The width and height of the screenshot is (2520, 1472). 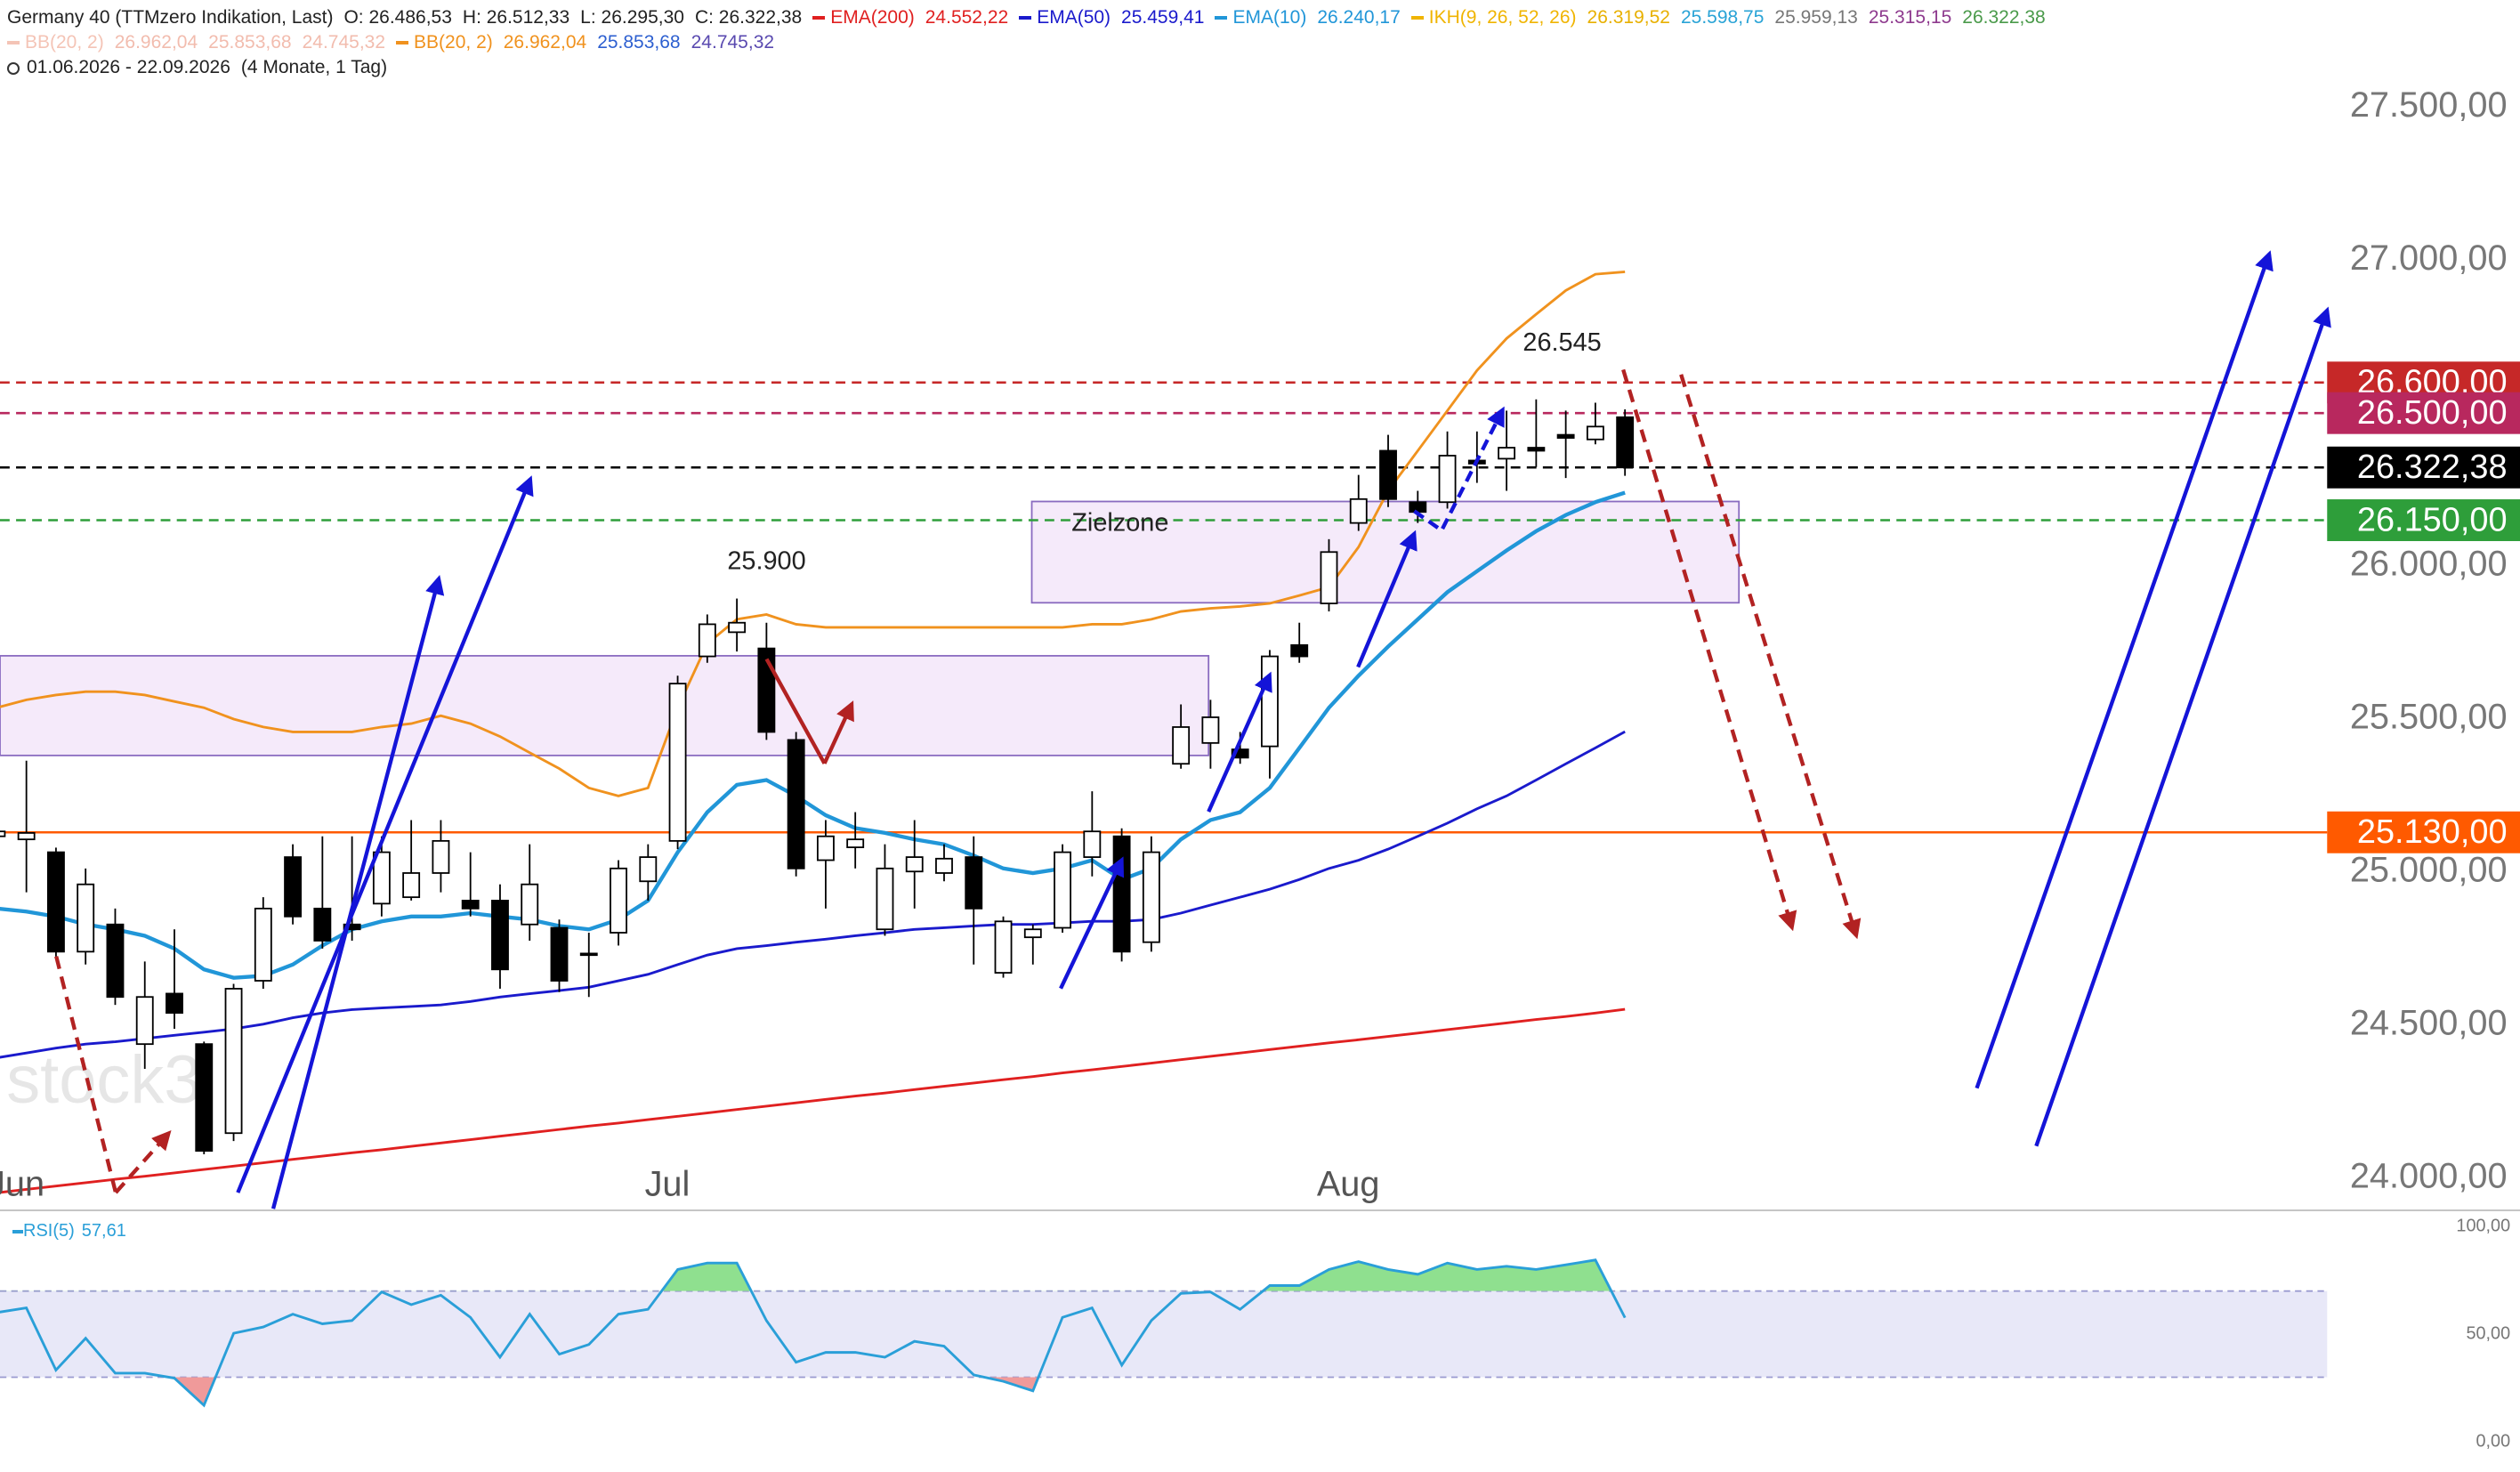 I want to click on y-tick-label: 26.000,00, so click(x=2429, y=564).